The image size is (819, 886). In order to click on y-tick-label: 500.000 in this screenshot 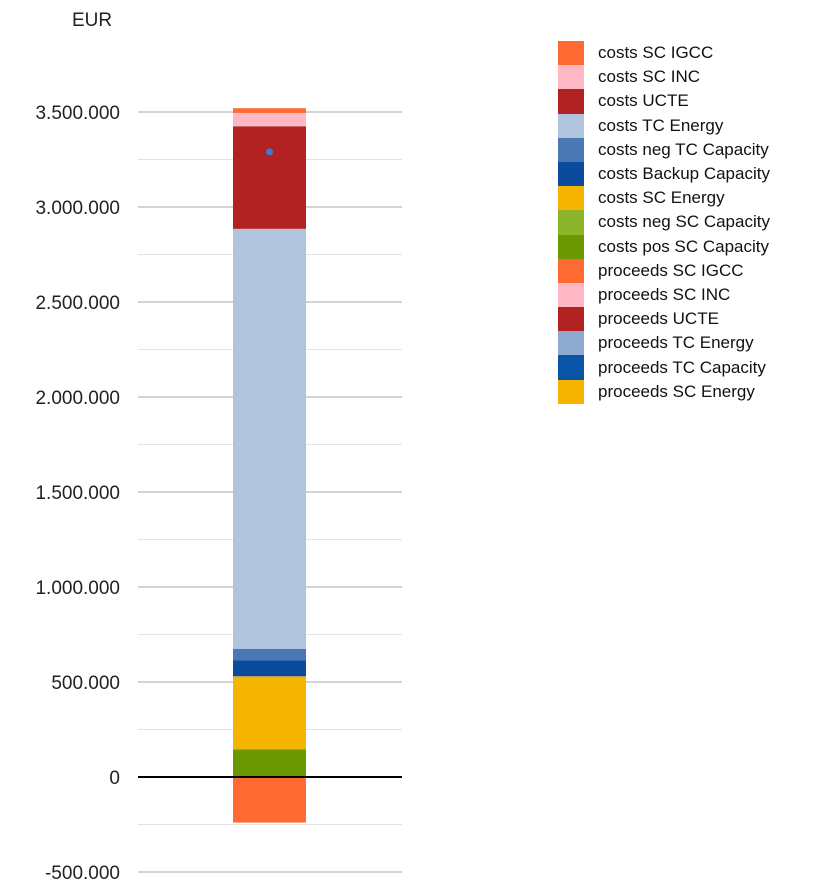, I will do `click(85, 683)`.